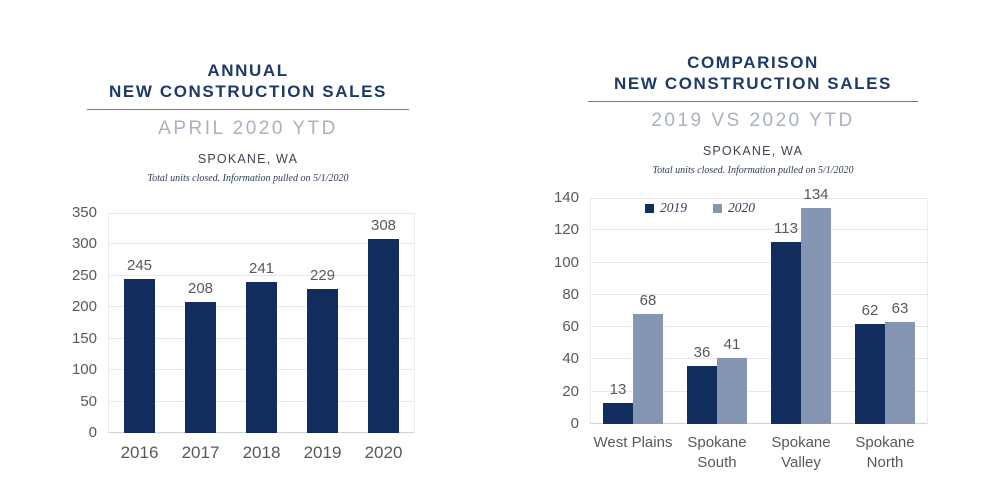 The width and height of the screenshot is (1000, 500). I want to click on bar-2020-spokane-south, so click(732, 390).